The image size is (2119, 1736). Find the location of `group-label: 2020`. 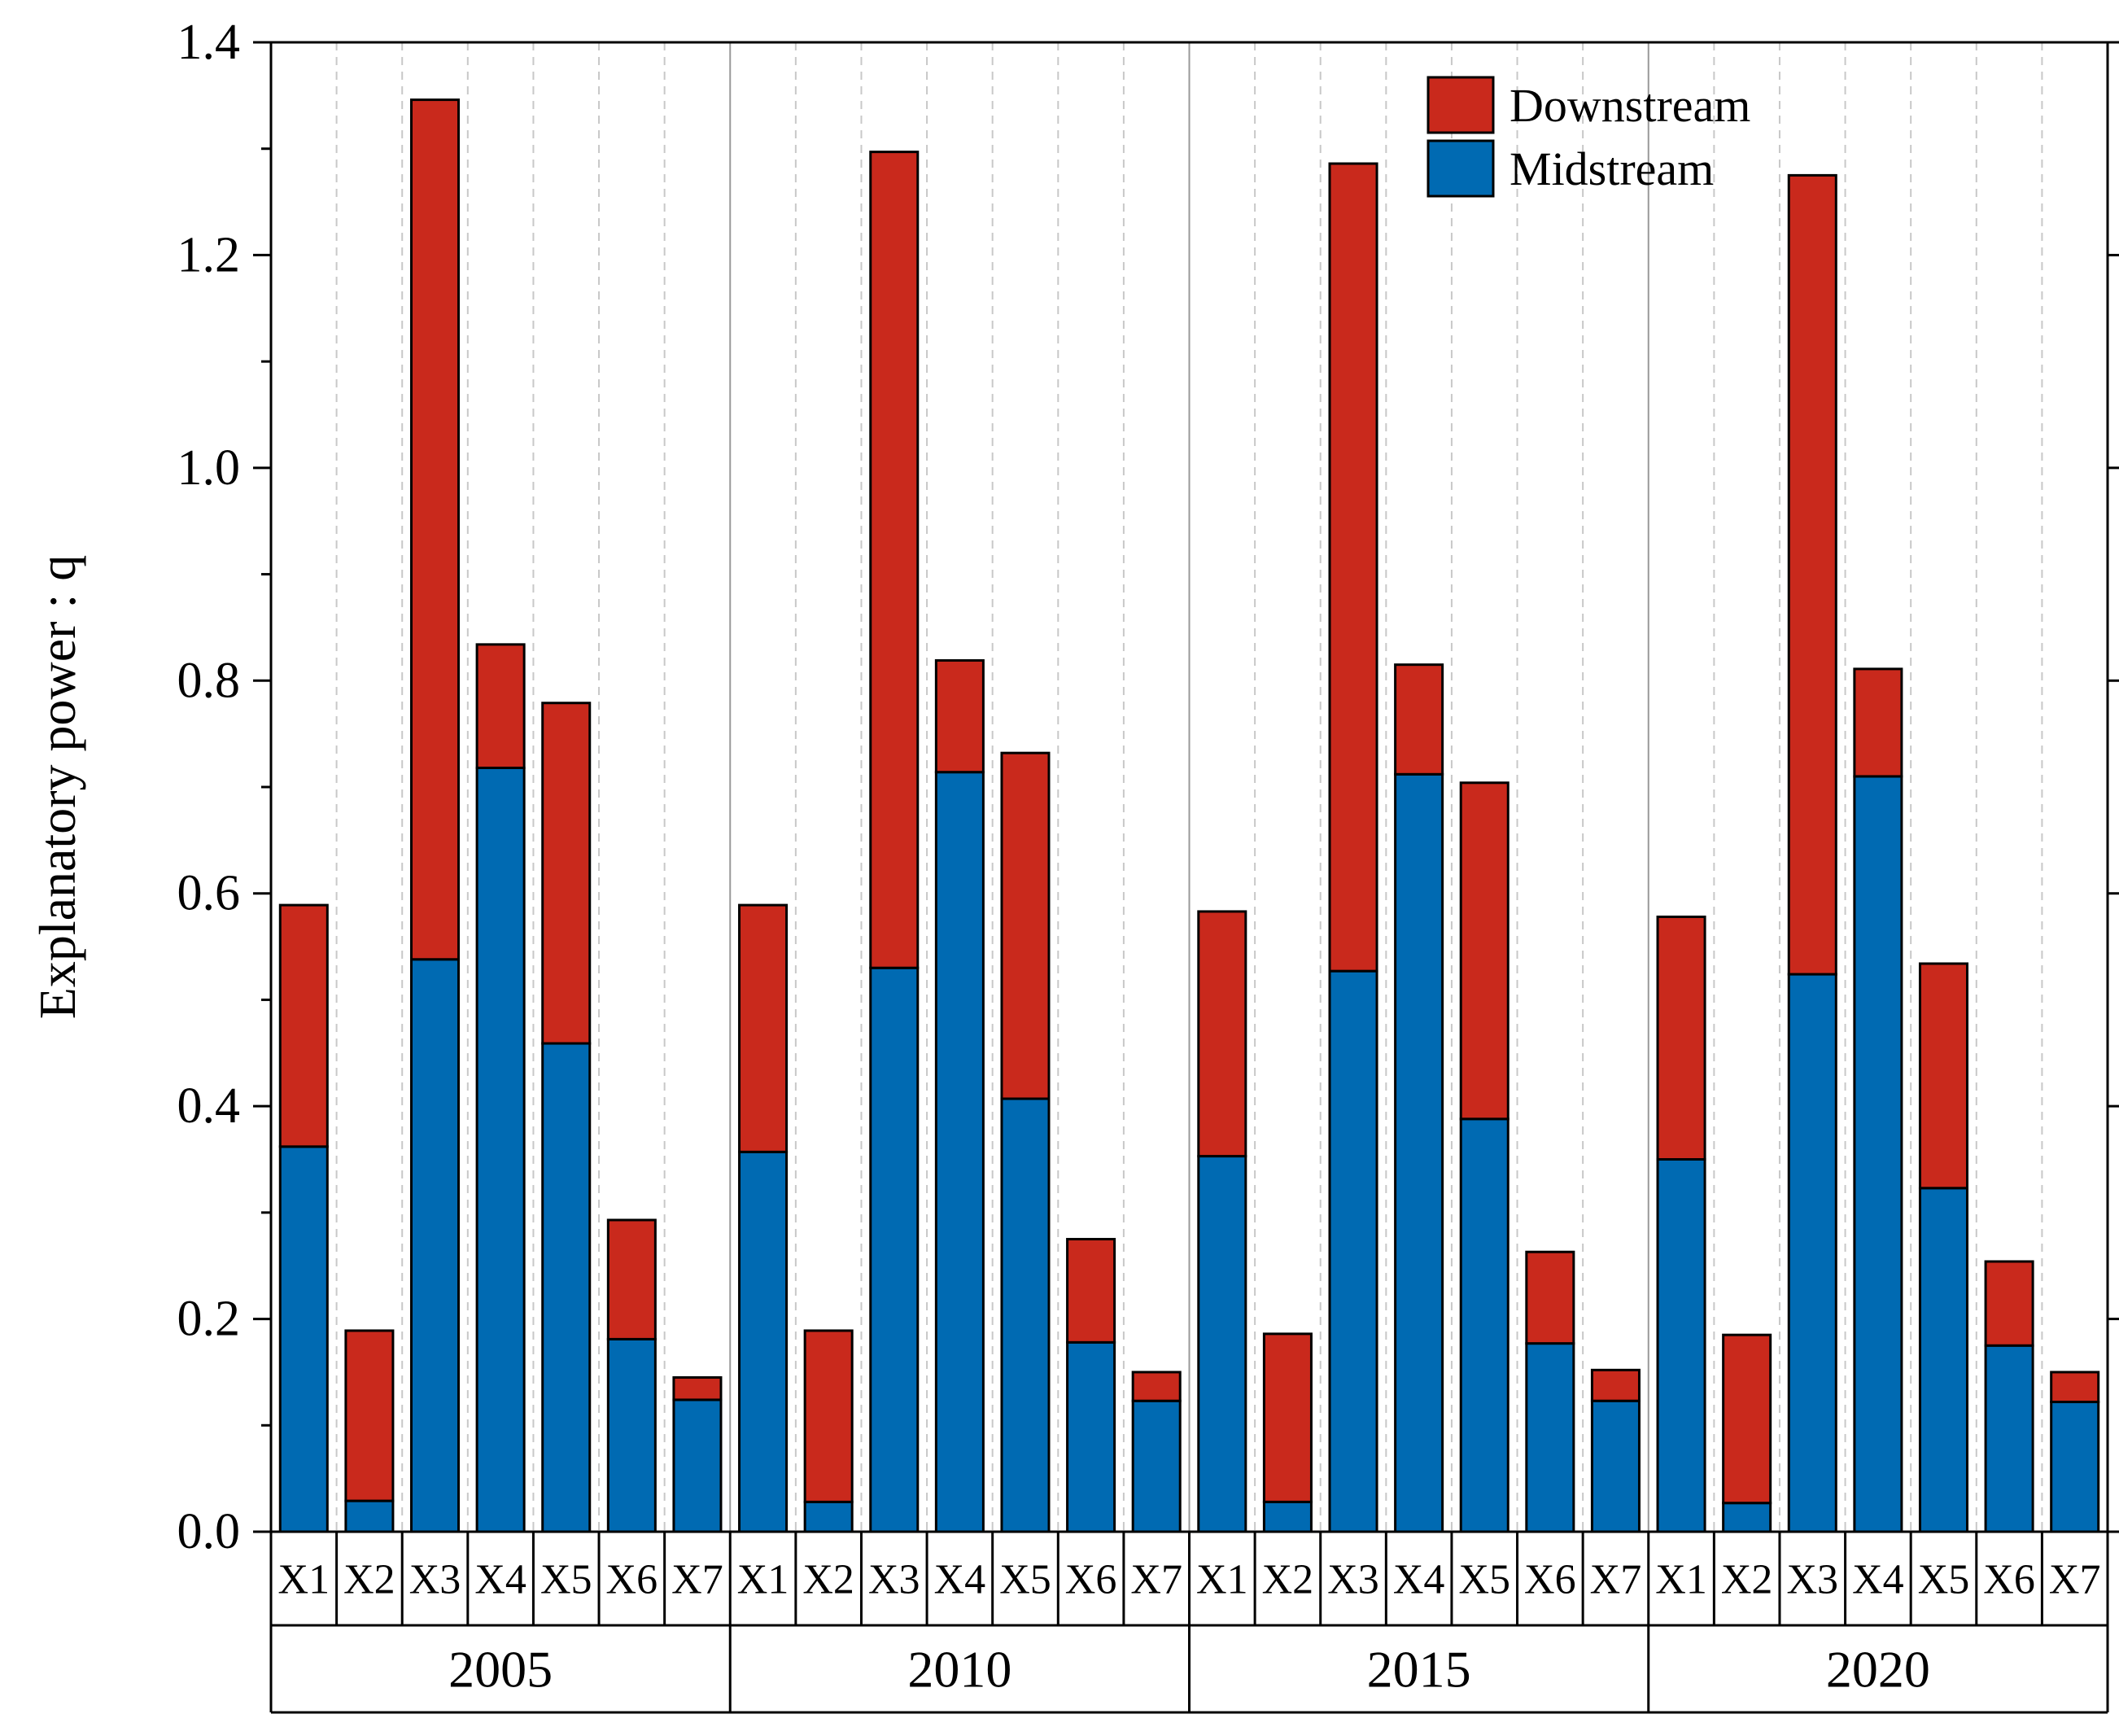

group-label: 2020 is located at coordinates (1878, 1670).